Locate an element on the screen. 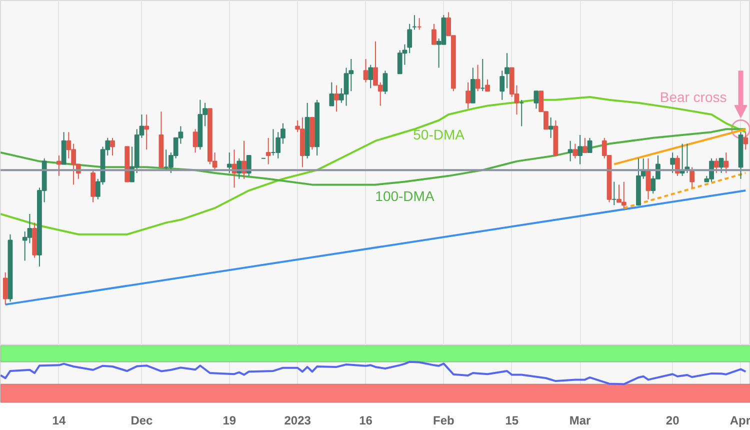 Image resolution: width=750 pixels, height=430 pixels. annotation: Bear cross is located at coordinates (693, 97).